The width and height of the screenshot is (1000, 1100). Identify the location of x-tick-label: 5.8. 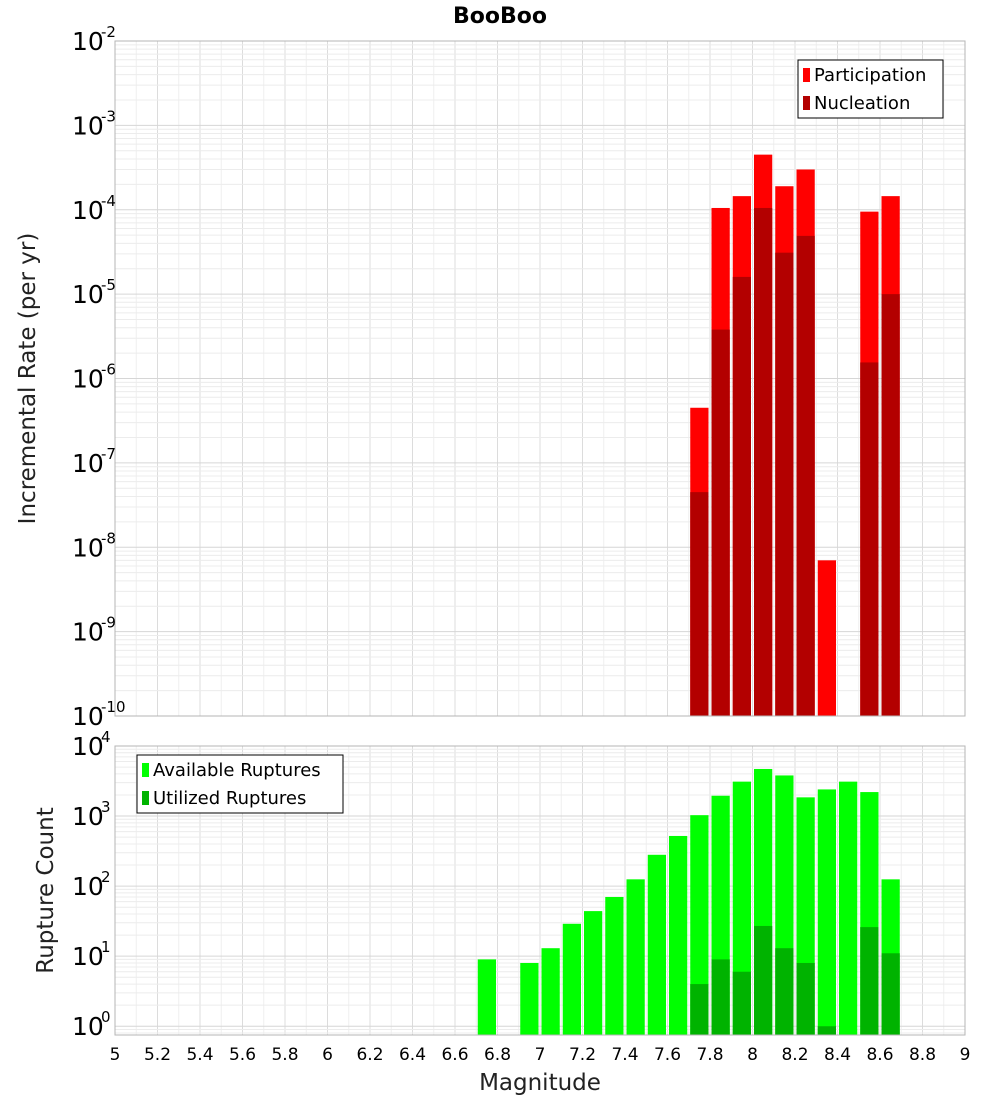
(284, 1055).